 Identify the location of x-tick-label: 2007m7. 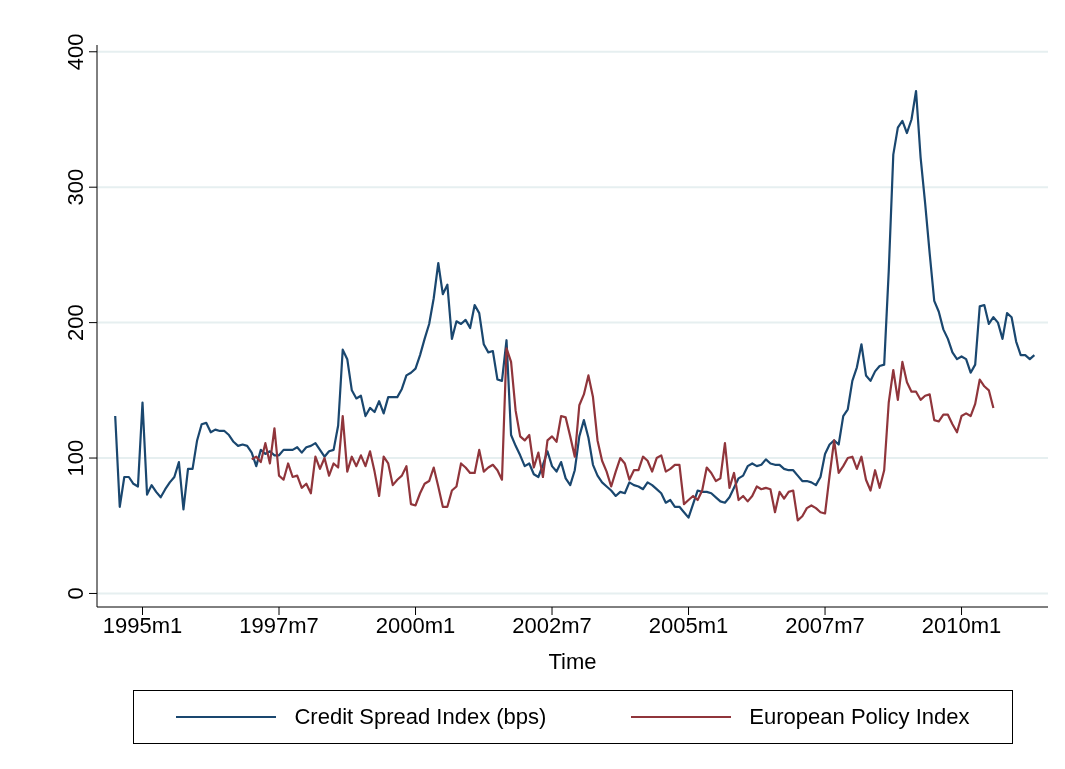
(825, 625).